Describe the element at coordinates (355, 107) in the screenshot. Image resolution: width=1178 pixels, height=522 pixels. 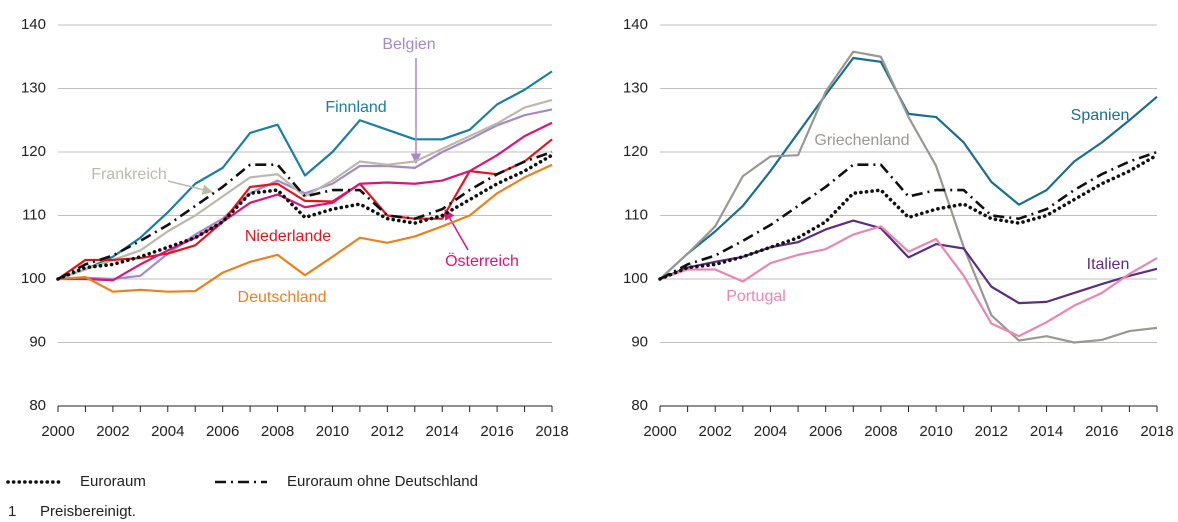
I see `series-label: Finnland` at that location.